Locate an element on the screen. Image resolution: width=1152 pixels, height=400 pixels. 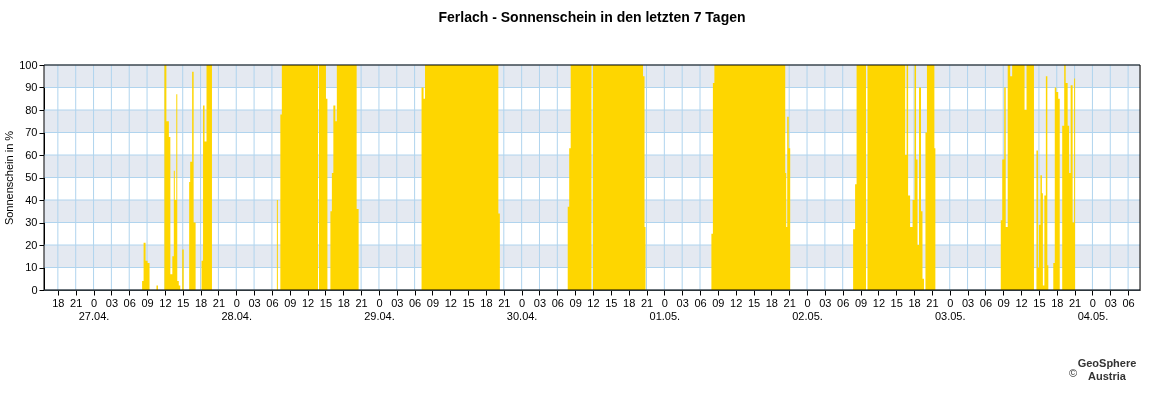
text: GeoSphere Austria is located at coordinates (1107, 369).